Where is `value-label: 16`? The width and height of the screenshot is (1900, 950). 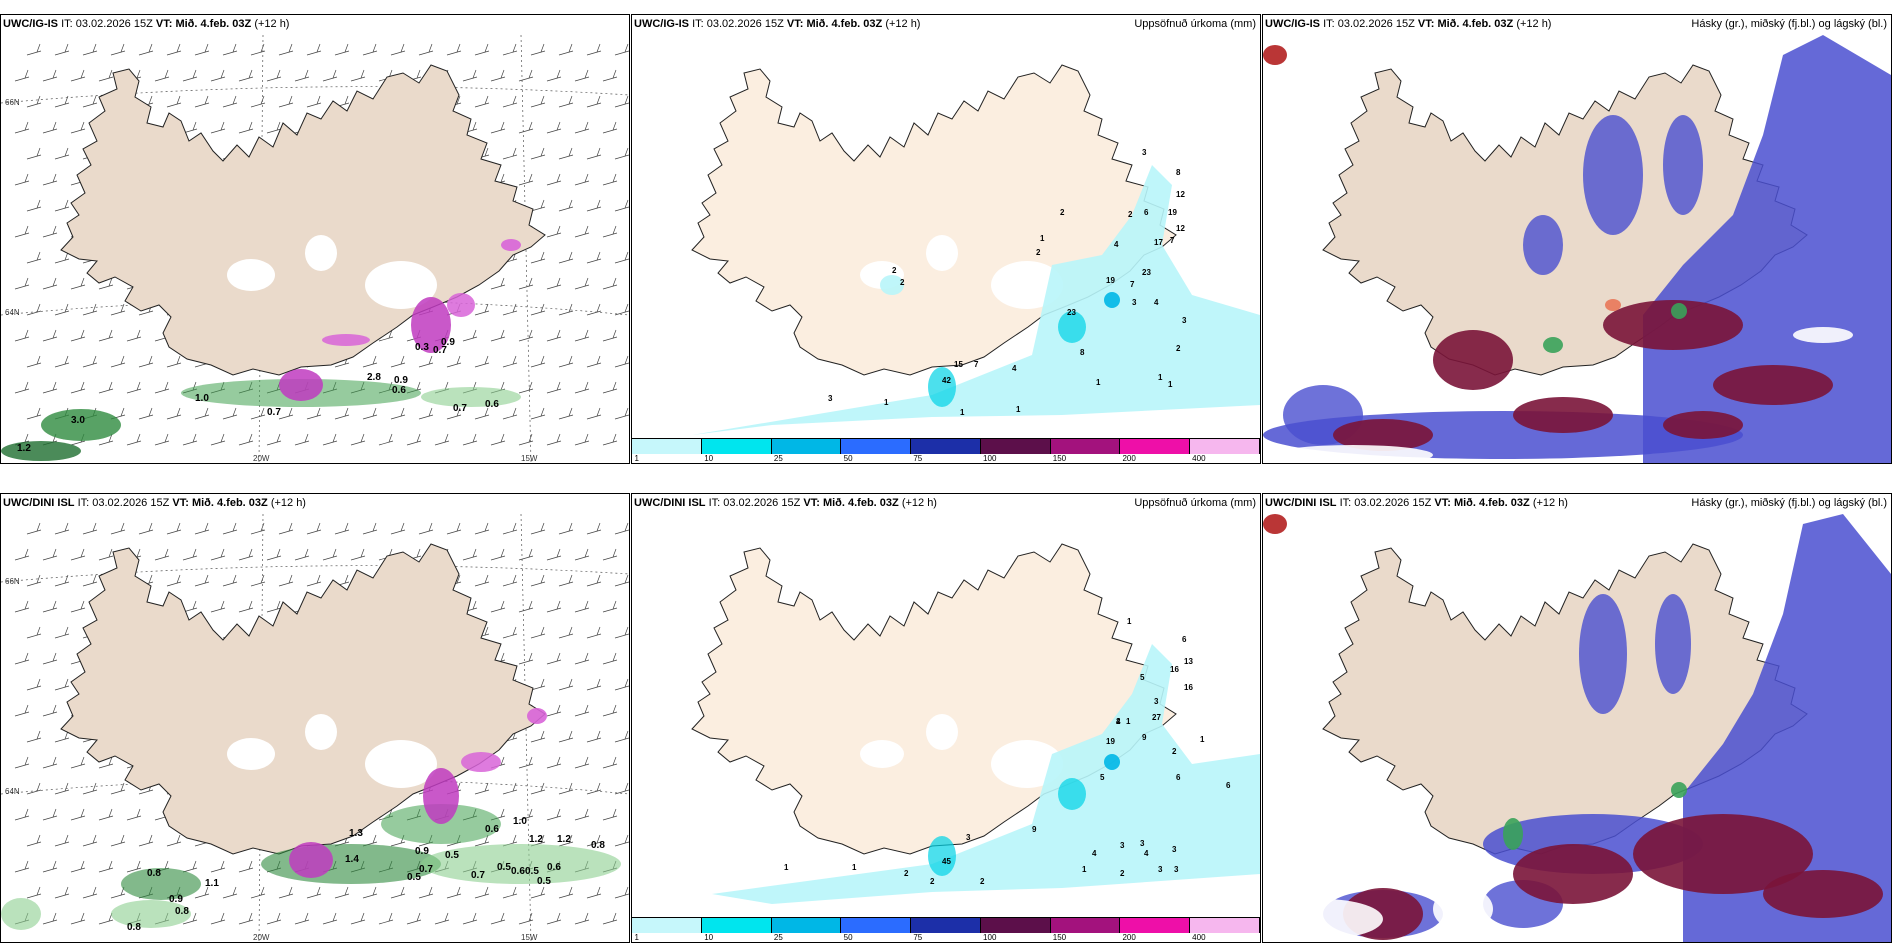
value-label: 16 is located at coordinates (1174, 669).